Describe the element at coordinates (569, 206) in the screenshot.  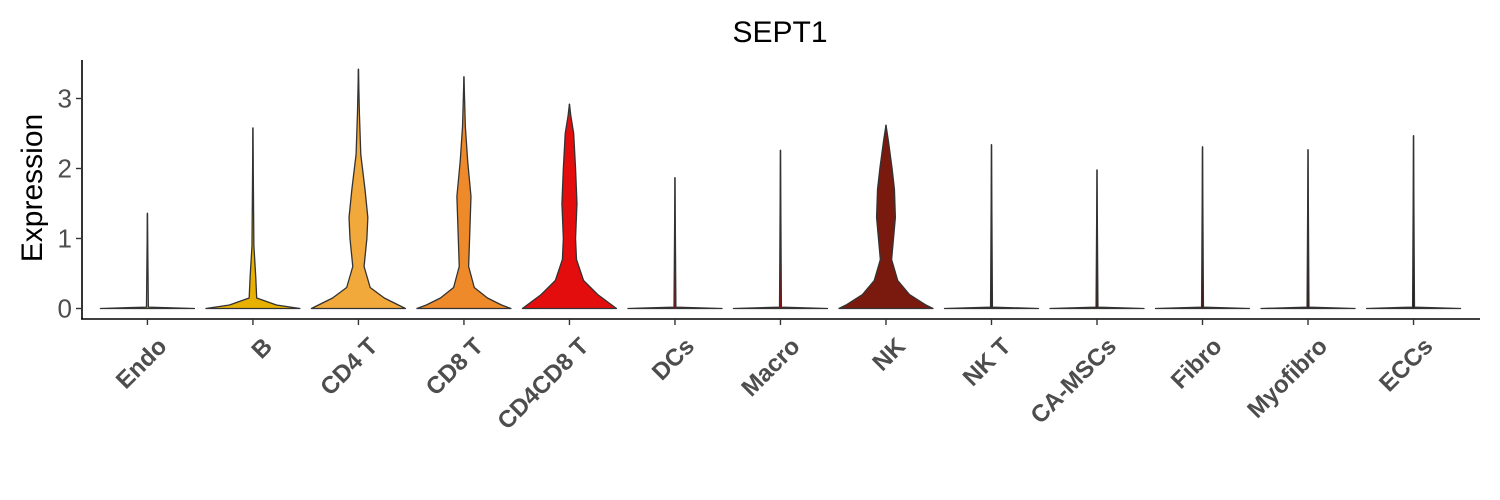
I see `violin-cd4cd8-t` at that location.